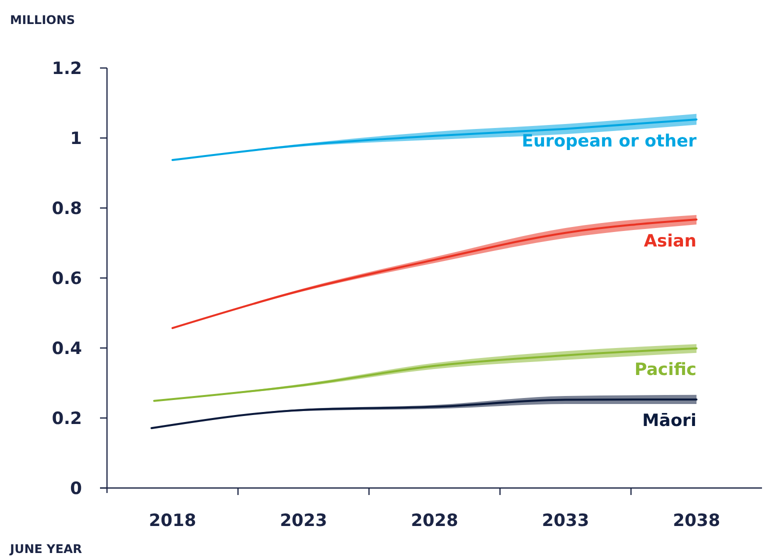 The width and height of the screenshot is (768, 560). I want to click on x-tick-label: 2033, so click(566, 521).